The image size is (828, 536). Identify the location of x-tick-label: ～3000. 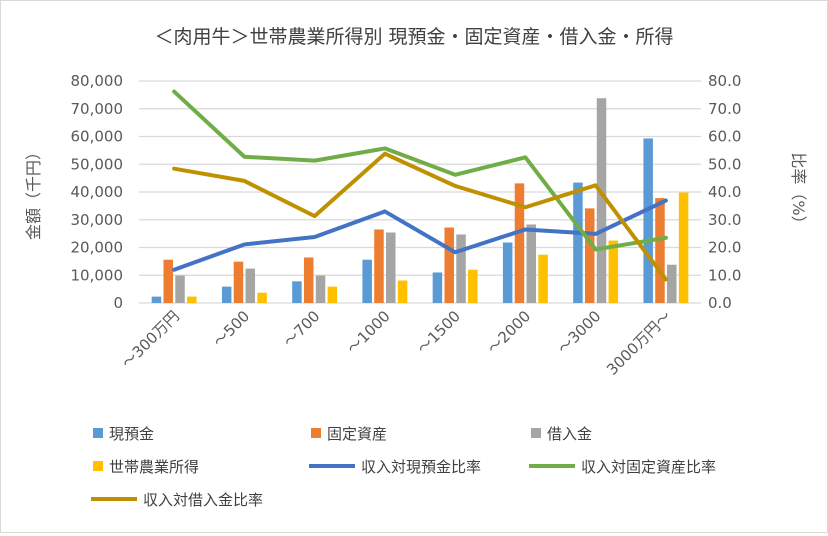
(579, 332).